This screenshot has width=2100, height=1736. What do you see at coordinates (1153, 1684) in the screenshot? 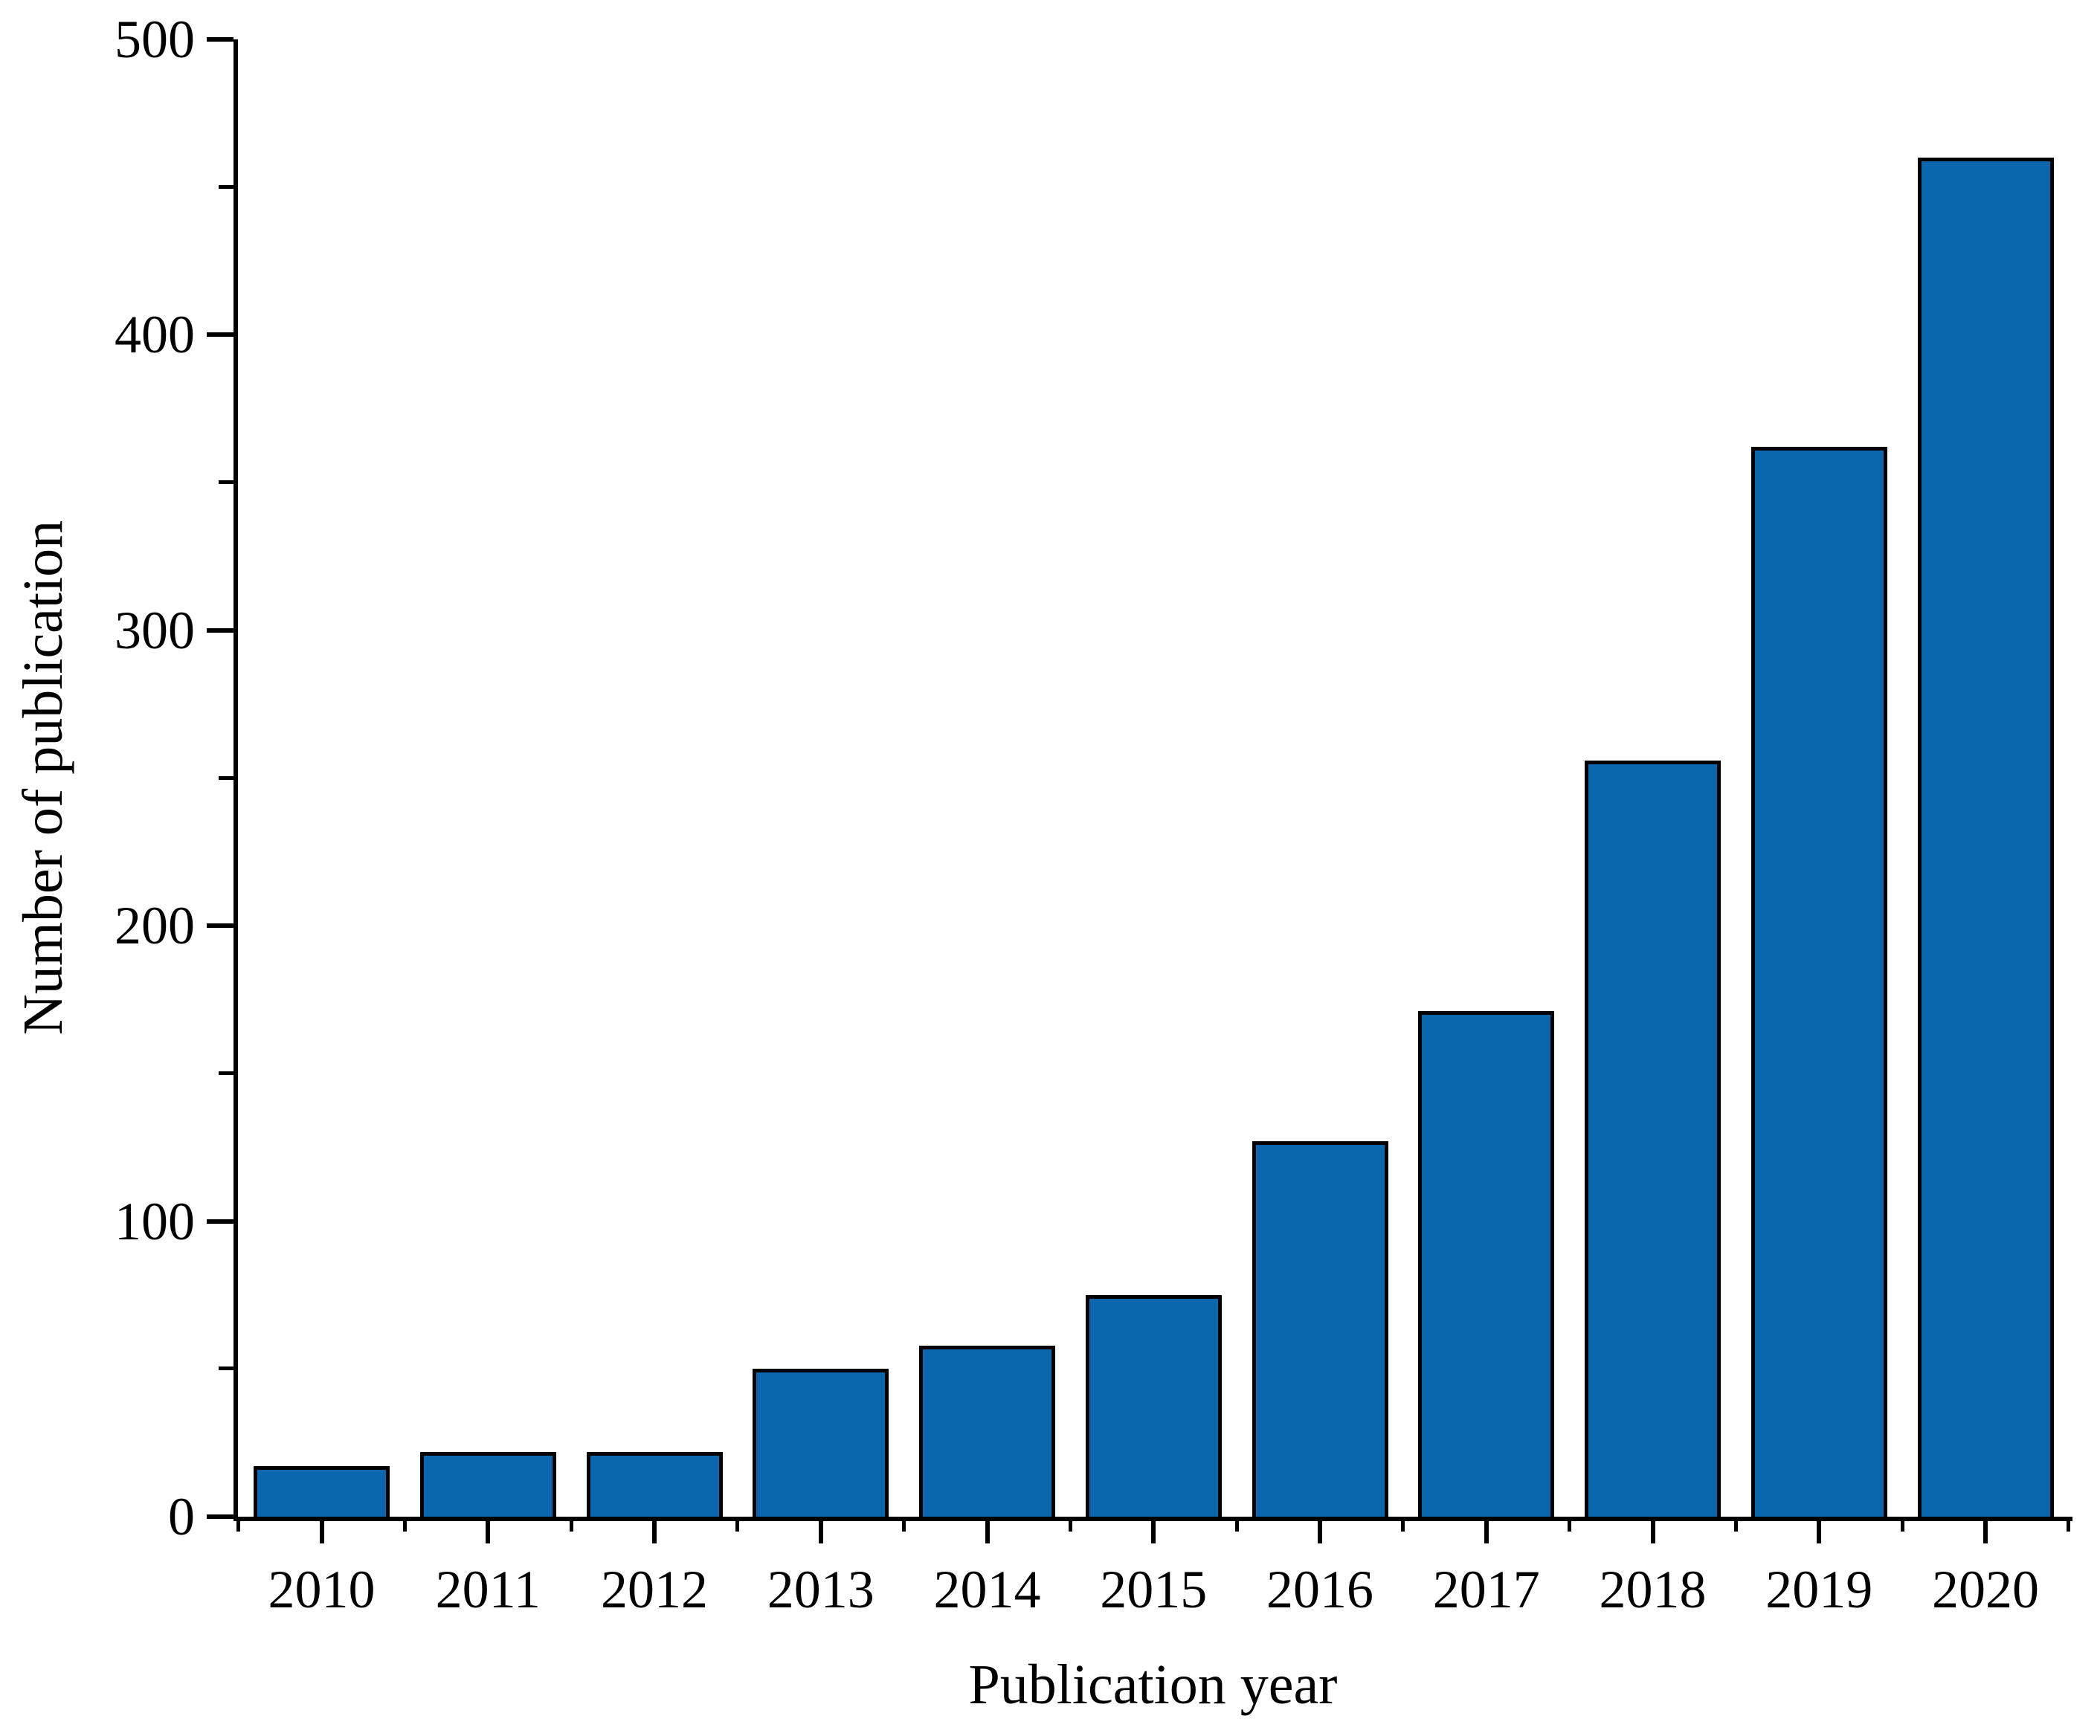
I see `x-axis-title: Publication year` at bounding box center [1153, 1684].